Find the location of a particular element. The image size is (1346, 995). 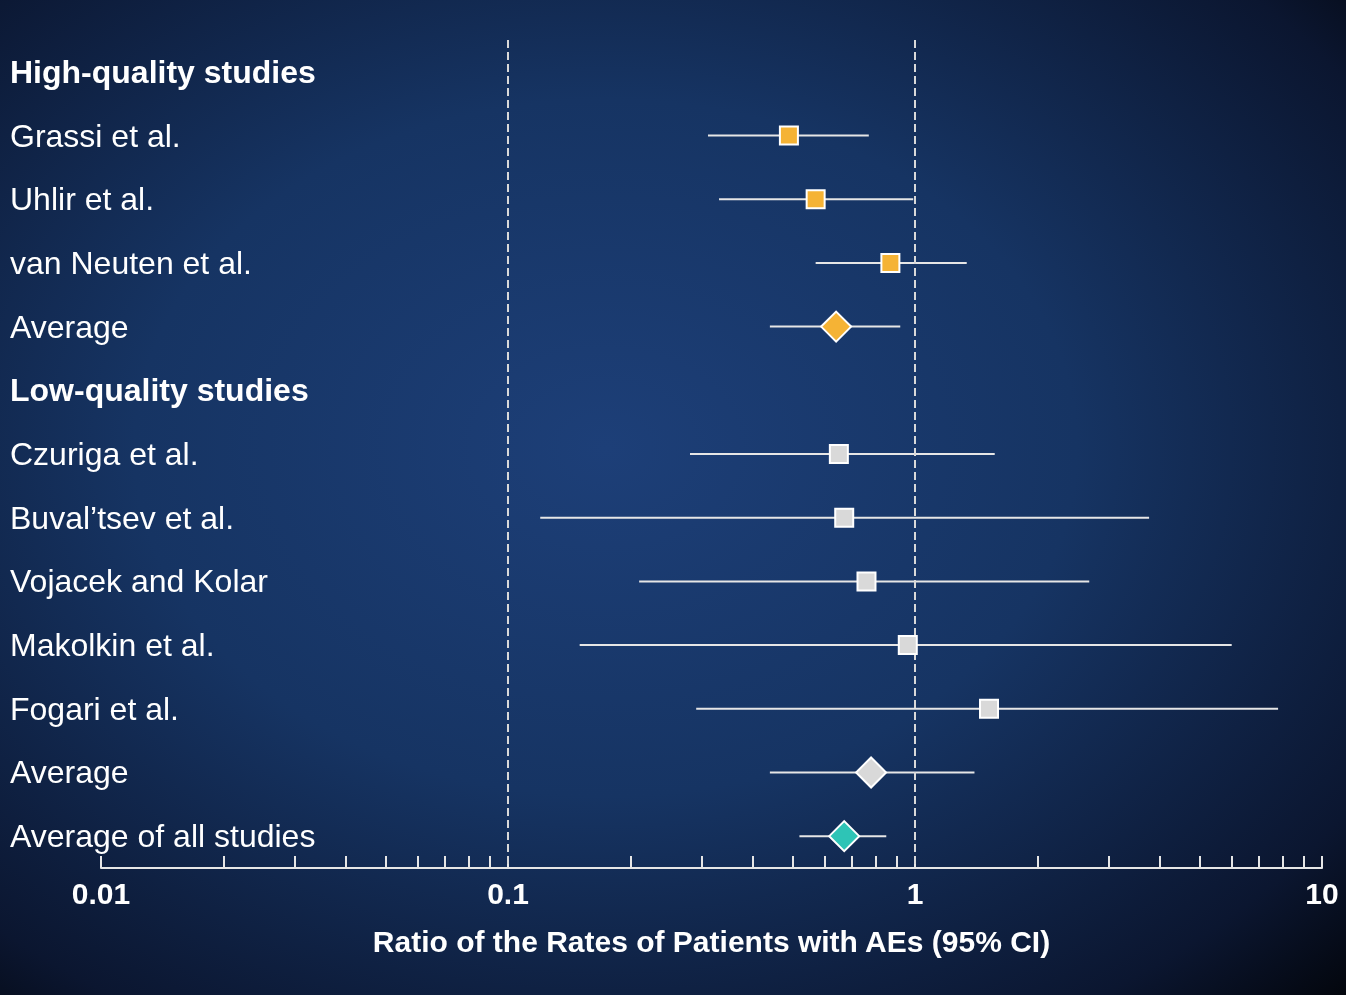

x-tick-label: 10 is located at coordinates (1322, 893).